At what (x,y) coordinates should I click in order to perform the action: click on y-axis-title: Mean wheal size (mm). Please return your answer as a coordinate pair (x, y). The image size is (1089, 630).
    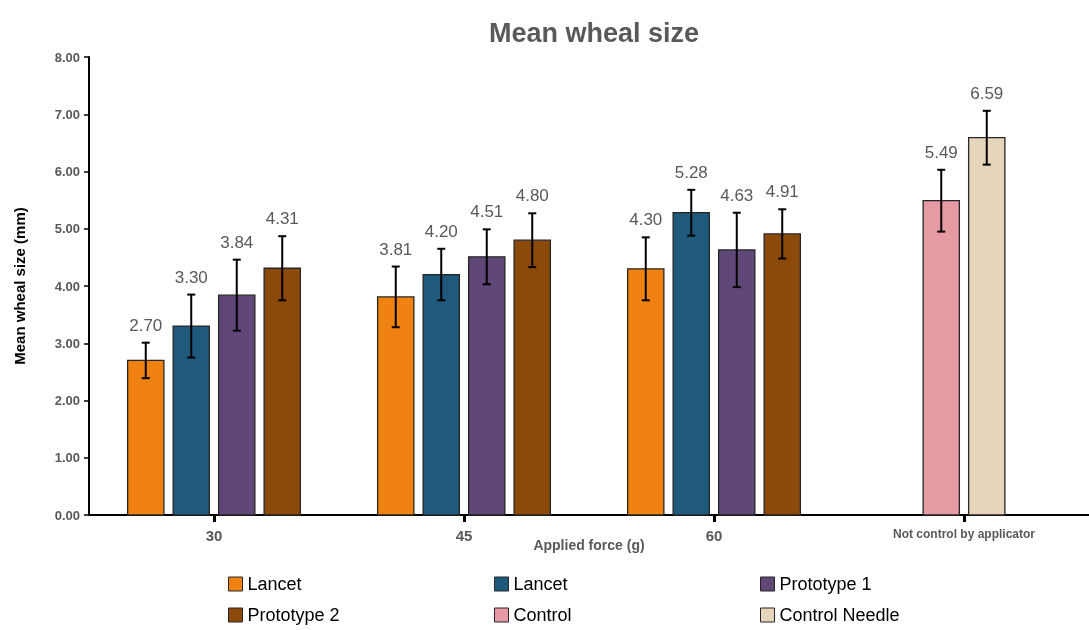
    Looking at the image, I should click on (19, 286).